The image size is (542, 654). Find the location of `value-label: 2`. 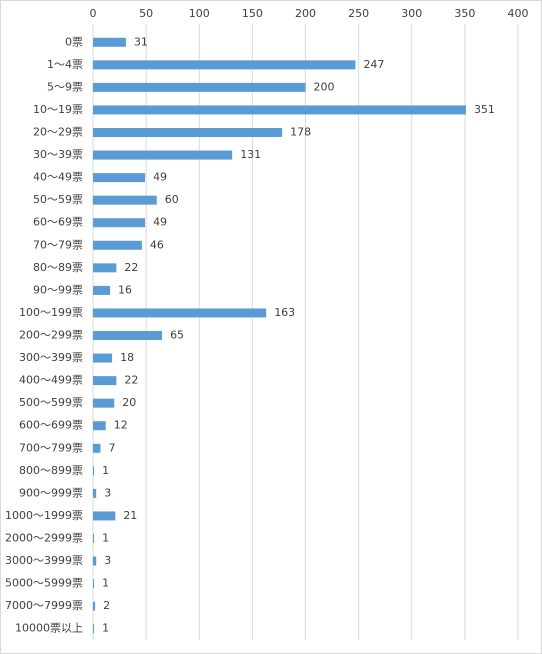

value-label: 2 is located at coordinates (106, 605).